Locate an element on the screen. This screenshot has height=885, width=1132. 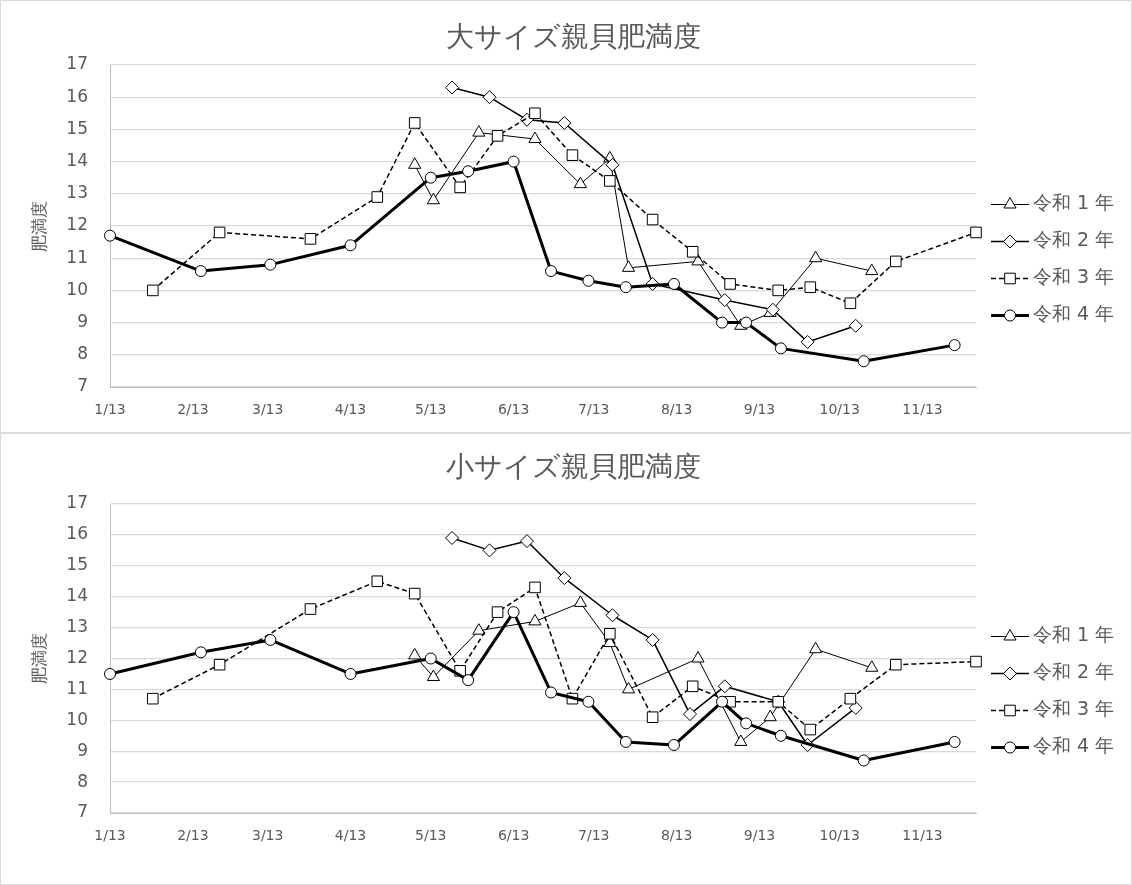
legend-label: 令和 3 年 is located at coordinates (1074, 708).